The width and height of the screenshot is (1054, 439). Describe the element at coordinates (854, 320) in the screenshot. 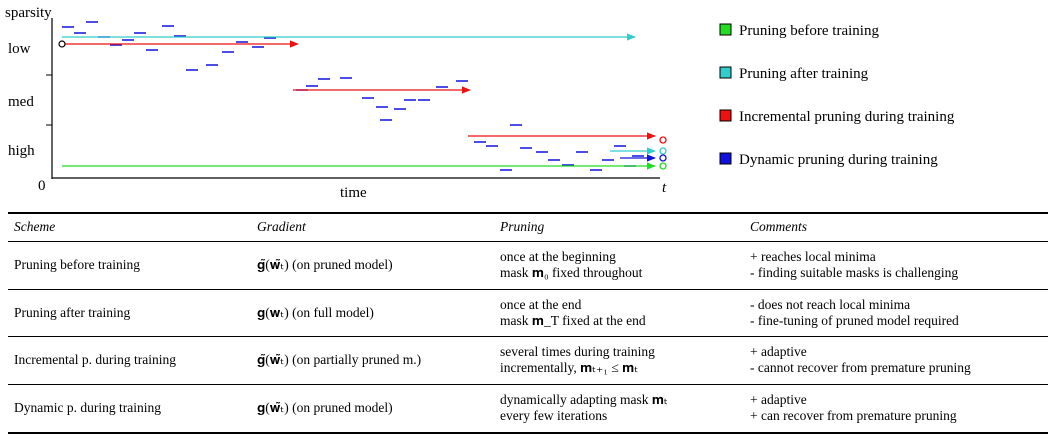

I see `table-cell: - fine-tuning of pruned model required` at that location.